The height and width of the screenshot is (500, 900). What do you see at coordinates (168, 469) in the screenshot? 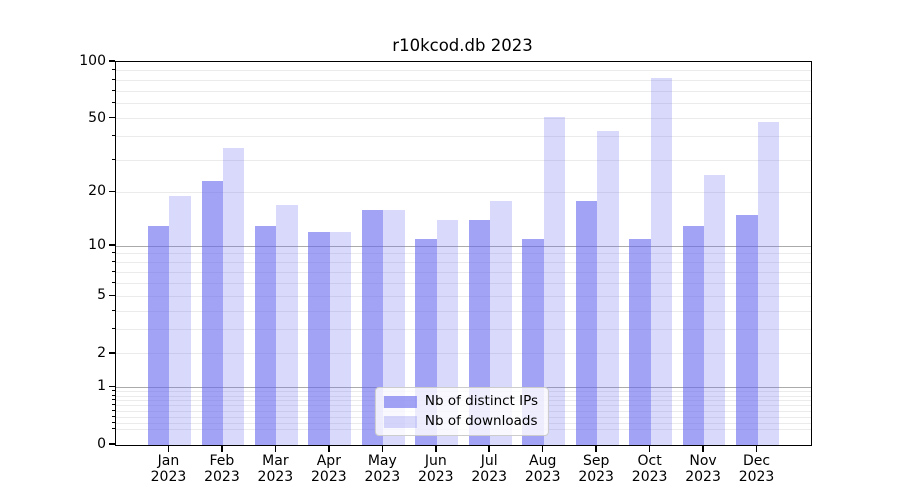
I see `x-tick-label: Jan 2023` at bounding box center [168, 469].